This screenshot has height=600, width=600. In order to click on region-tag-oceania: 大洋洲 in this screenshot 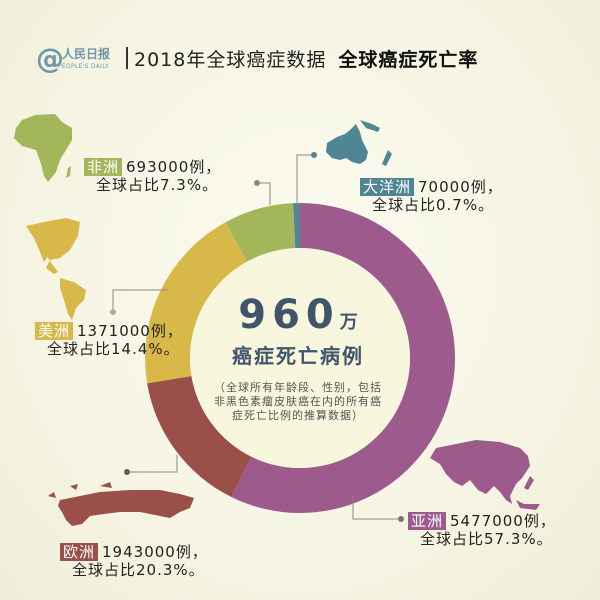, I will do `click(387, 187)`.